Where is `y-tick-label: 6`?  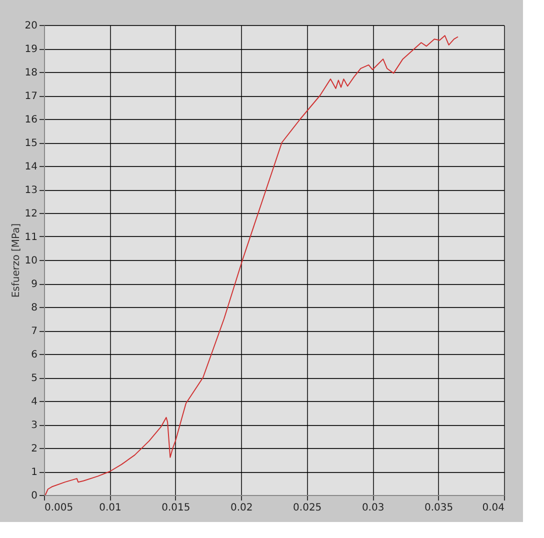
y-tick-label: 6 is located at coordinates (34, 355).